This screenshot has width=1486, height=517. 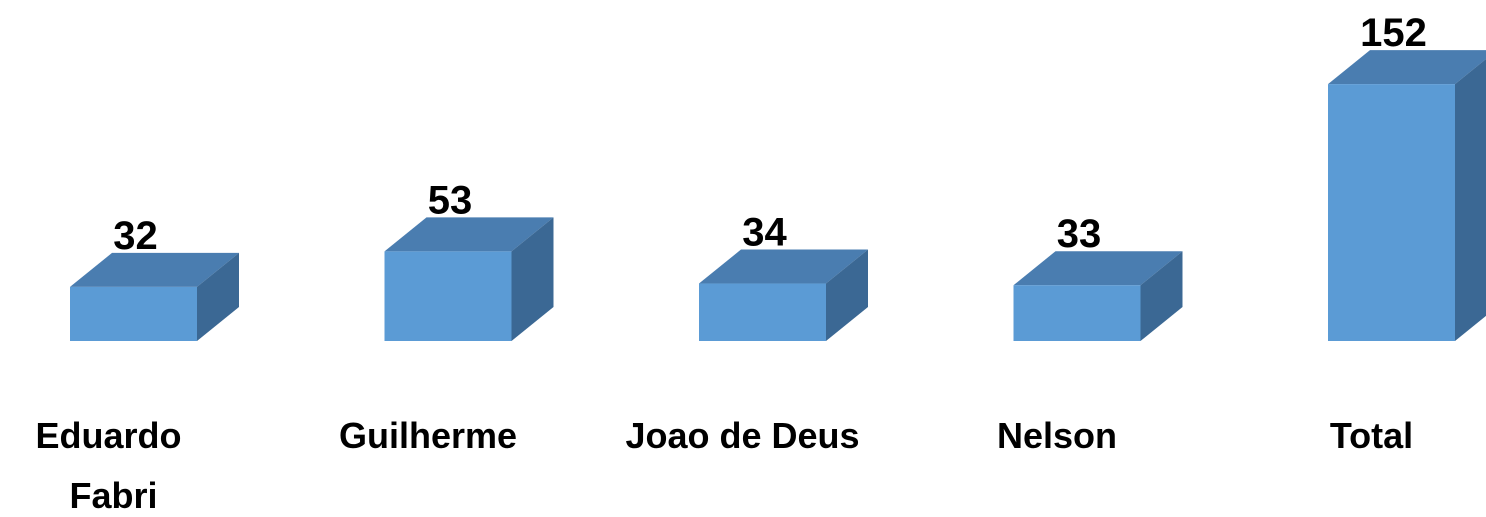 What do you see at coordinates (742, 435) in the screenshot?
I see `x-tick-label: Joao de Deus` at bounding box center [742, 435].